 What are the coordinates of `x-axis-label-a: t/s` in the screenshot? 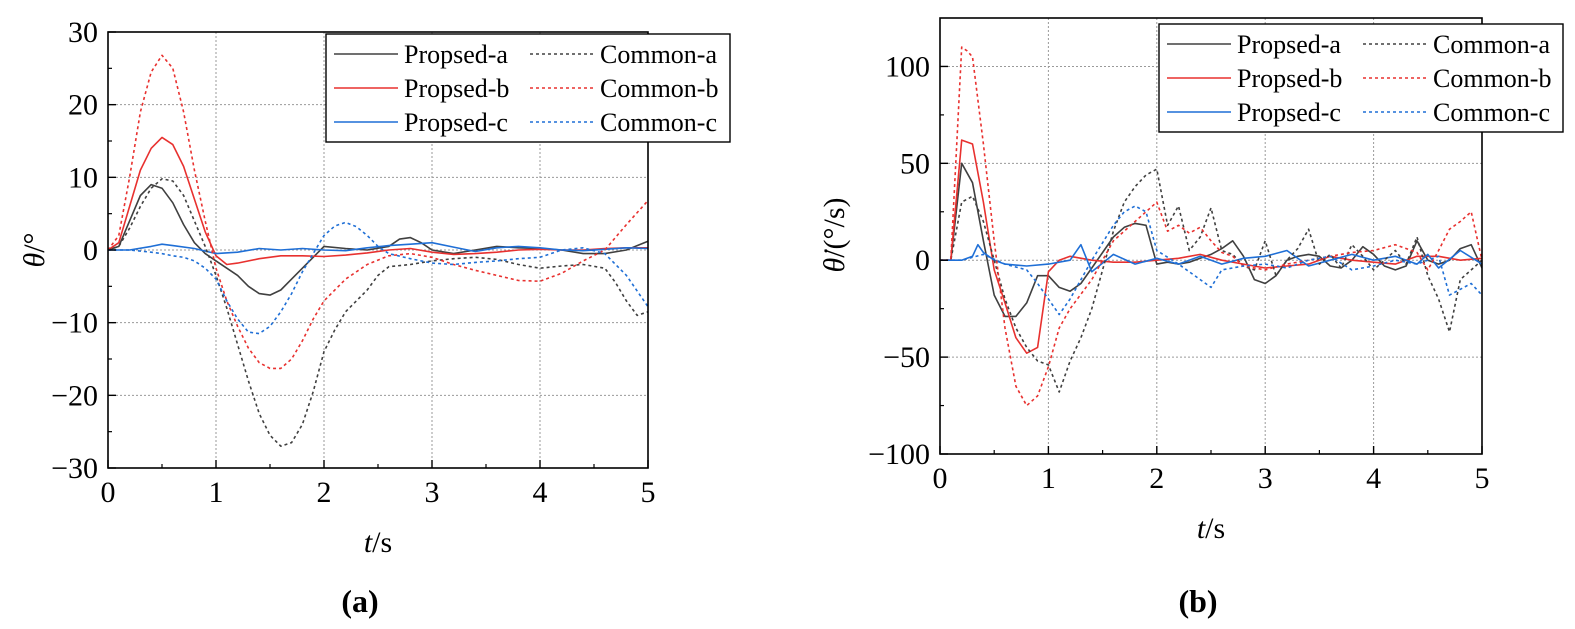 It's located at (378, 542).